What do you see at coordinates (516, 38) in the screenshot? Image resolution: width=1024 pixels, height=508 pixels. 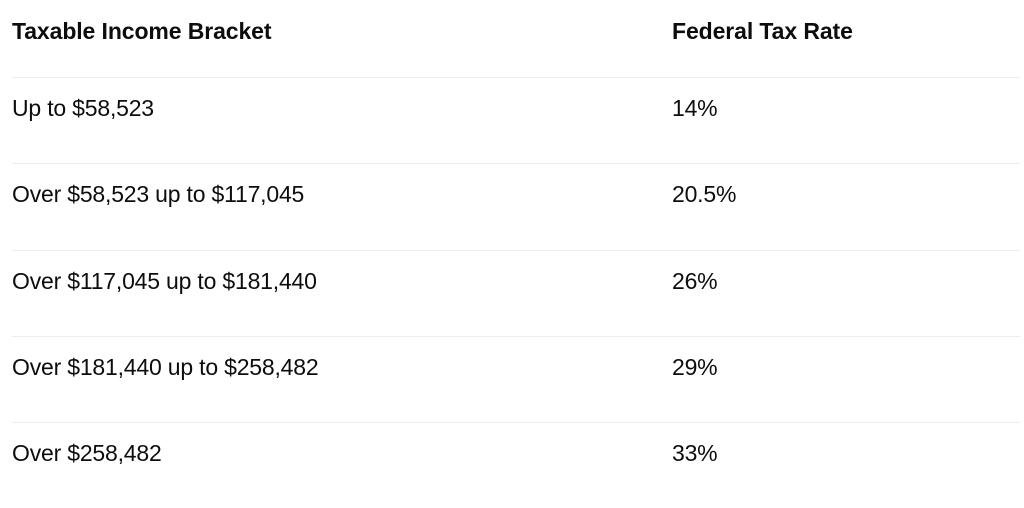 I see `table-header-row: Taxable Income Bracket Federal Tax Rate` at bounding box center [516, 38].